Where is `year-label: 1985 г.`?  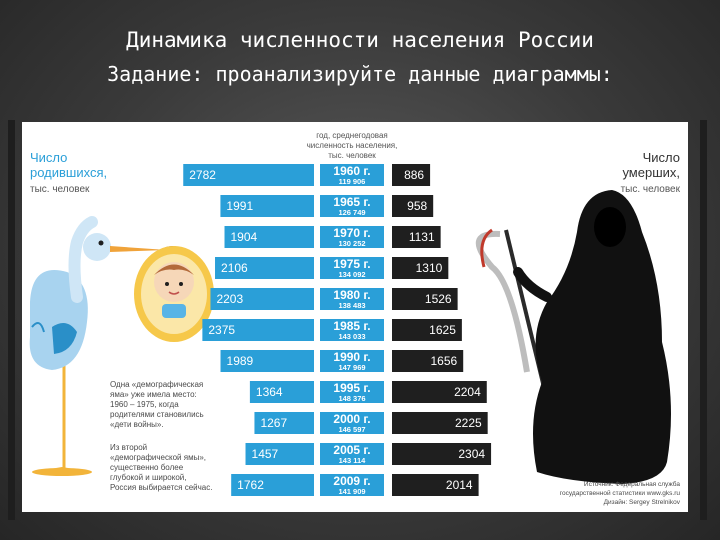 year-label: 1985 г. is located at coordinates (351, 326).